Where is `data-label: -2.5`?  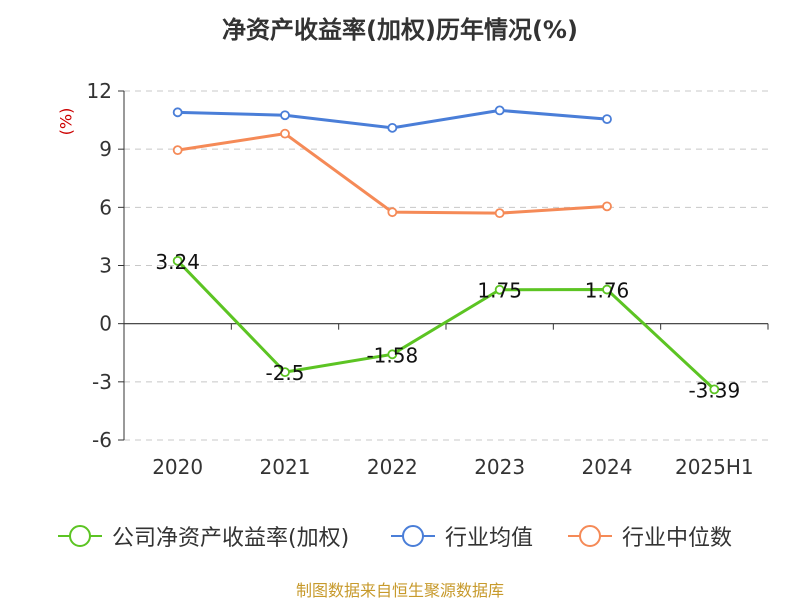
data-label: -2.5 is located at coordinates (284, 373).